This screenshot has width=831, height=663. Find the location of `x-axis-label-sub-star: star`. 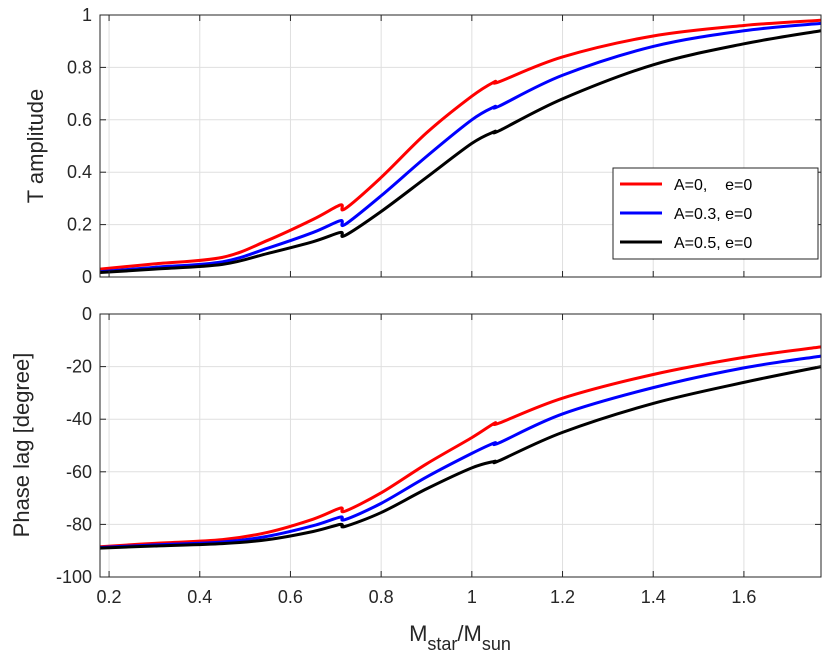

x-axis-label-sub-star: star is located at coordinates (442, 644).